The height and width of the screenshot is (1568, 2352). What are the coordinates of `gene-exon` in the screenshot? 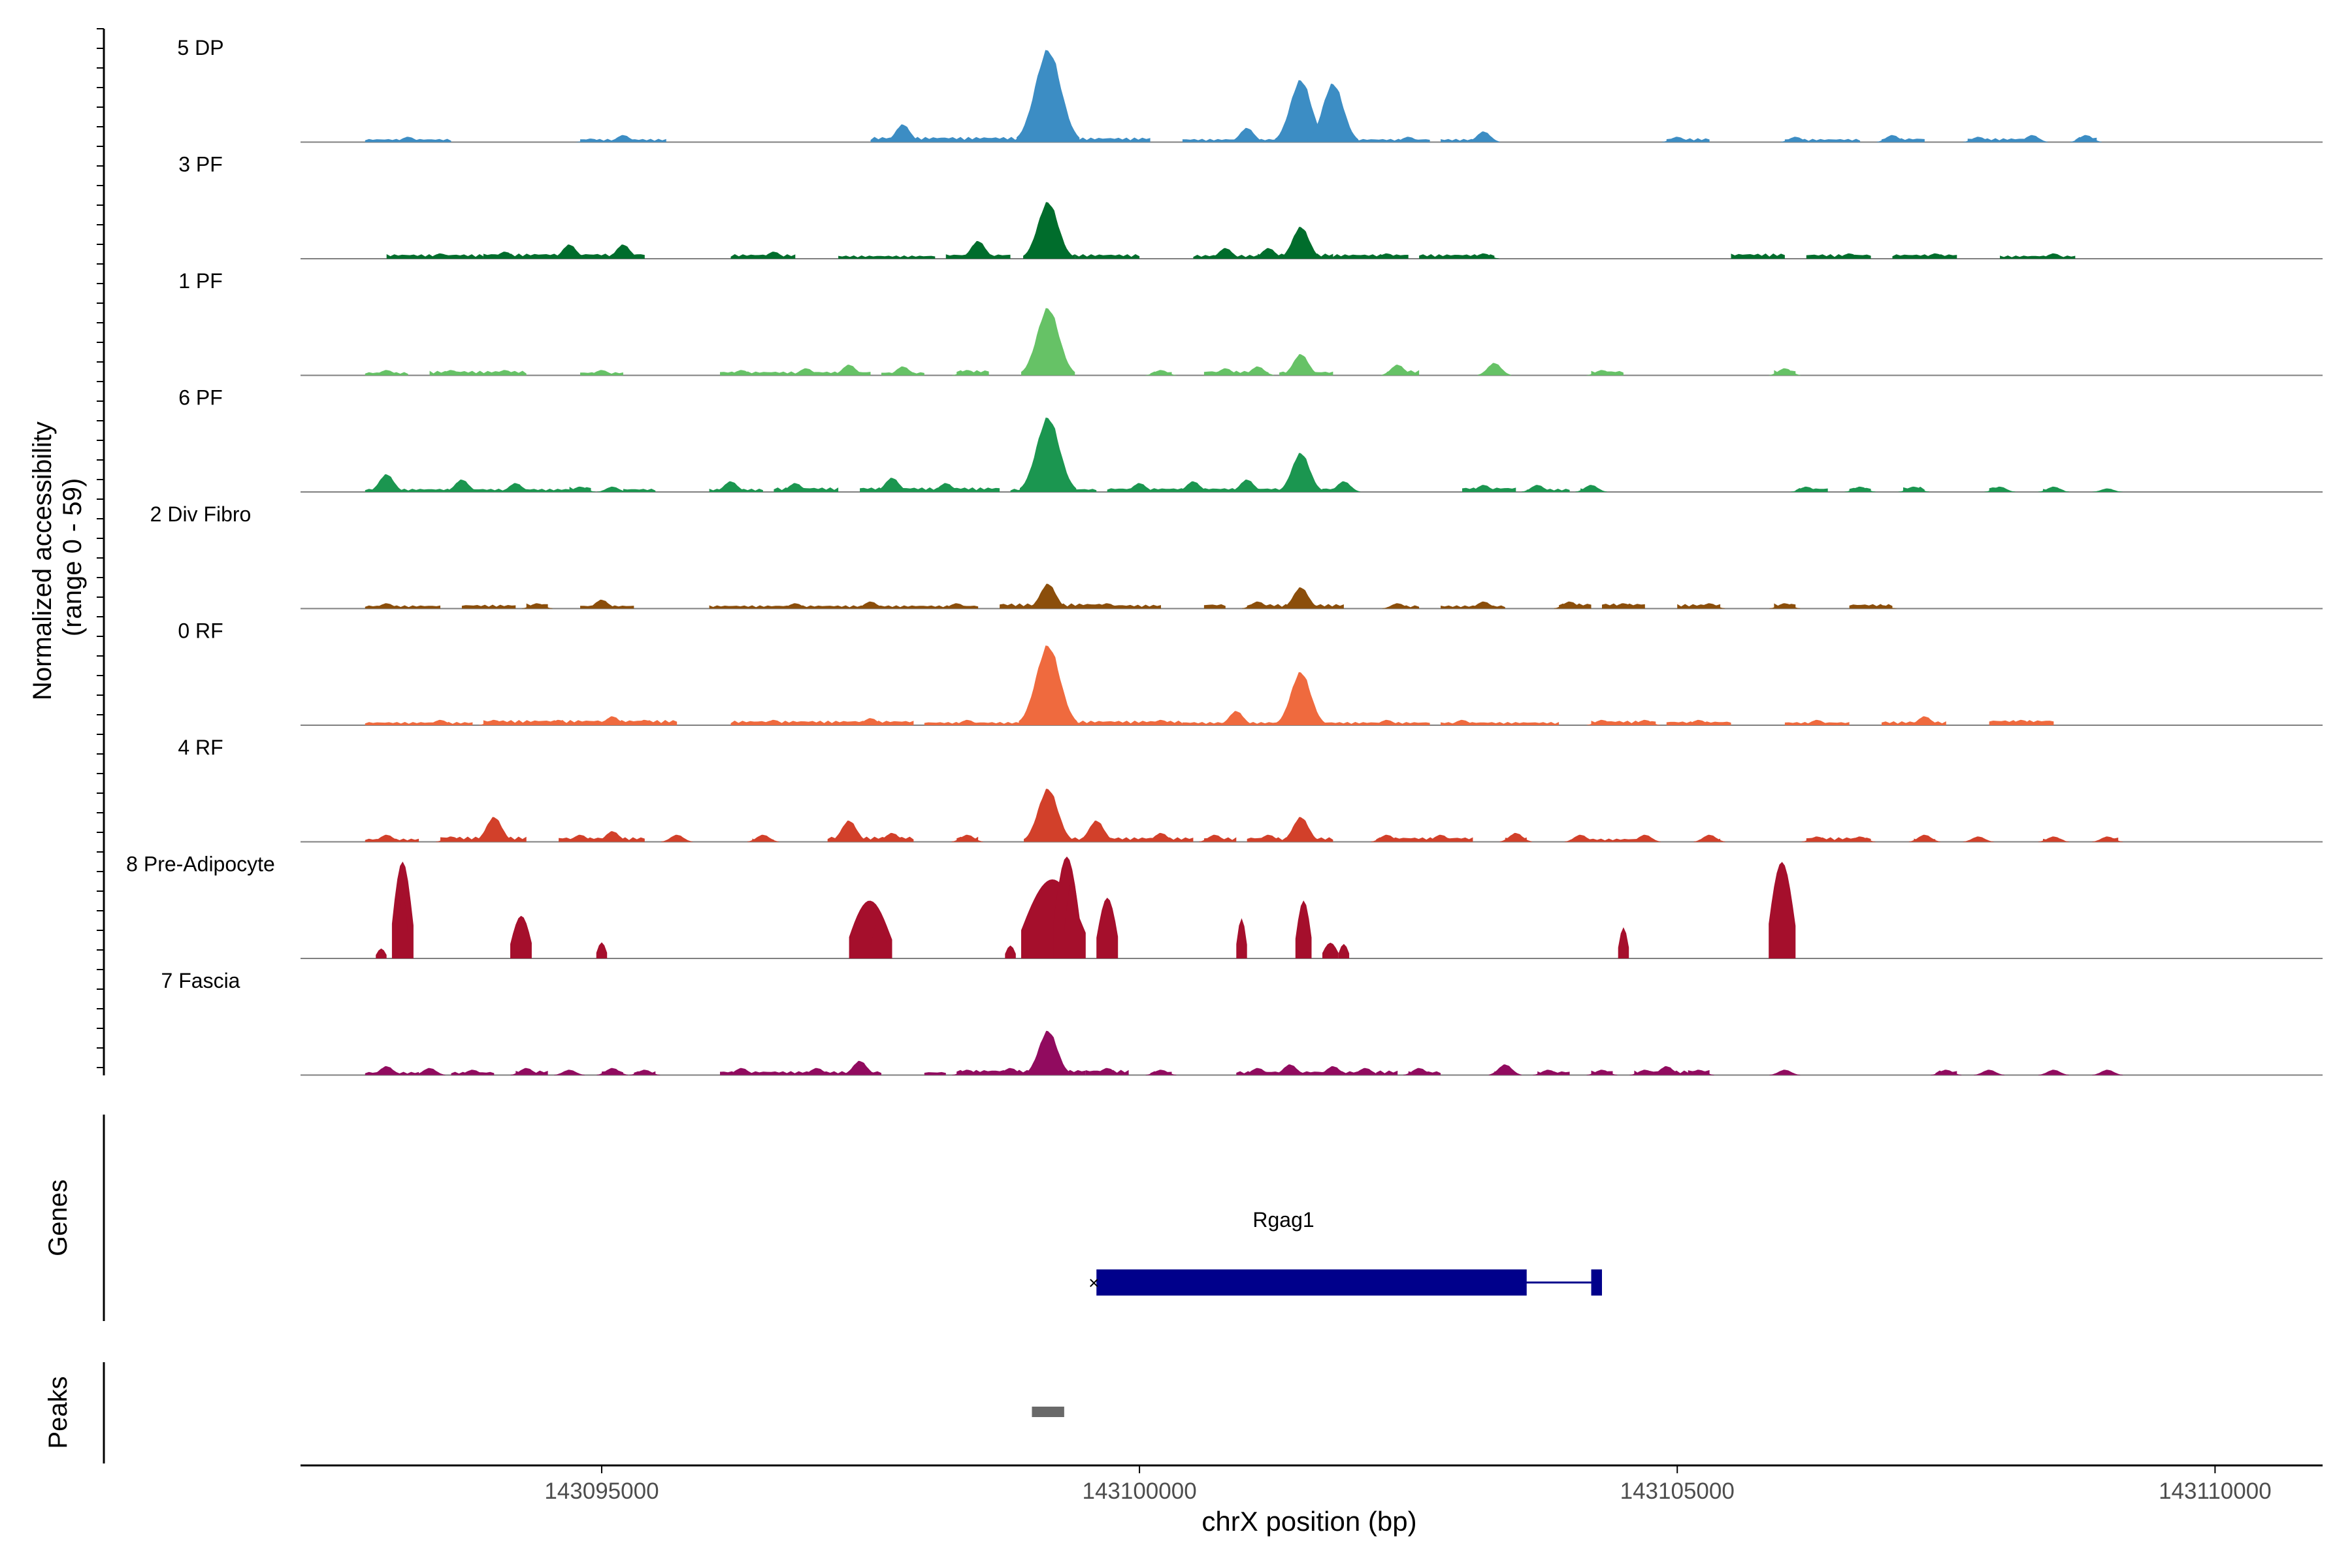 It's located at (1311, 1282).